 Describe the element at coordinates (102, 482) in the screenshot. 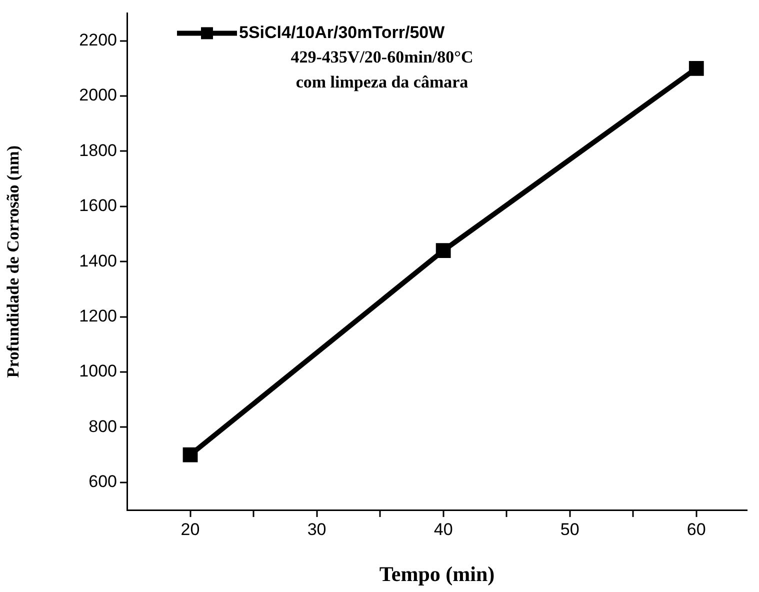

I see `y-tick-label: 600` at that location.